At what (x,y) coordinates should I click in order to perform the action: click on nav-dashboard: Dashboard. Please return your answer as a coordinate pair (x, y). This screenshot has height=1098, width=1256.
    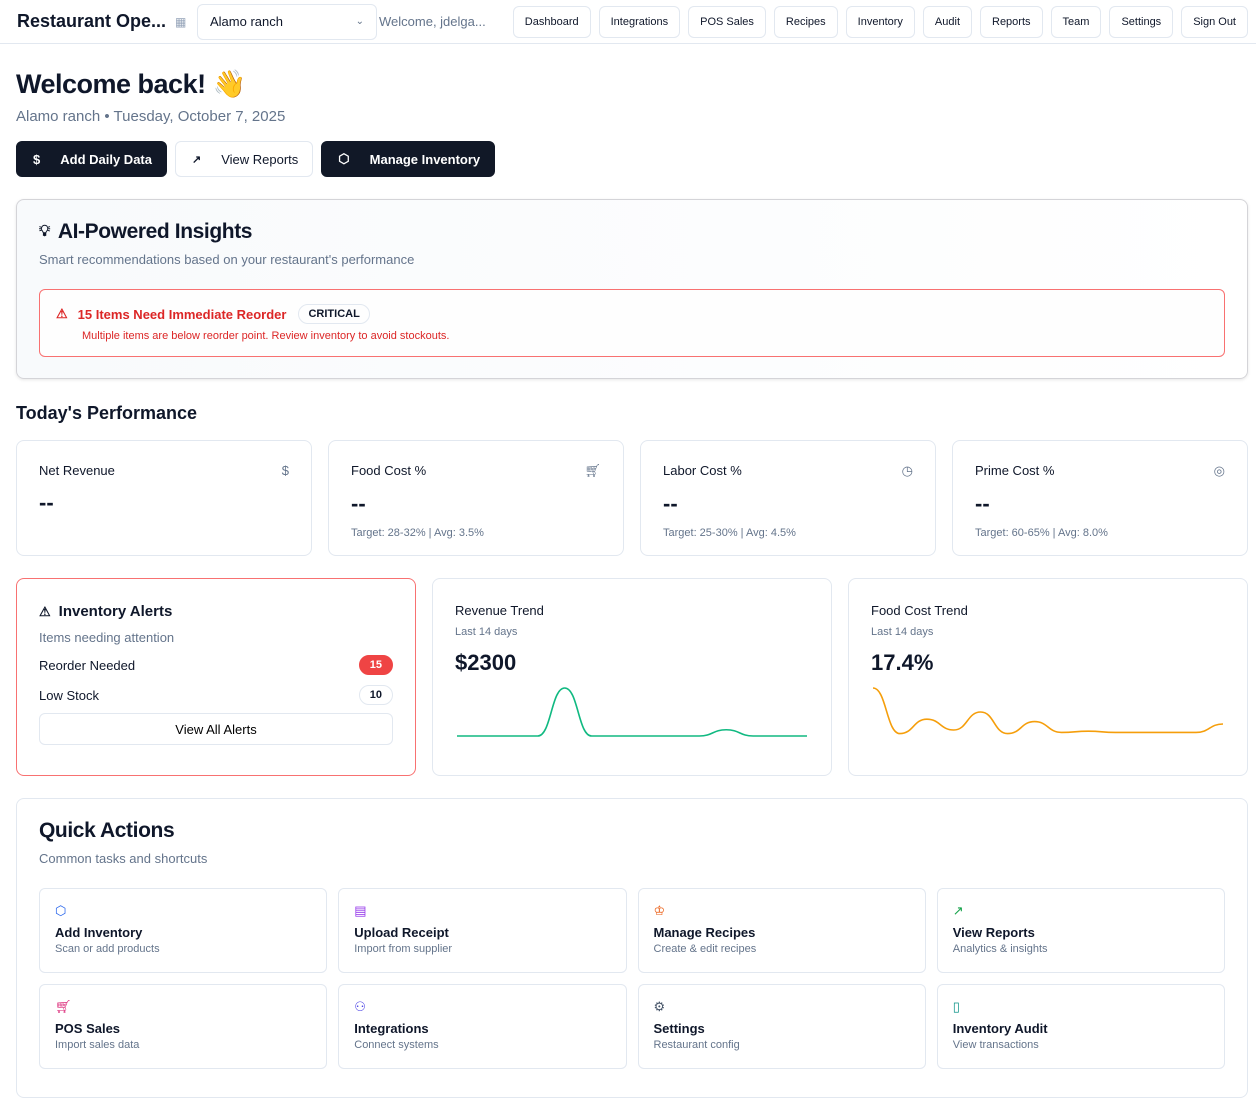
    Looking at the image, I should click on (551, 21).